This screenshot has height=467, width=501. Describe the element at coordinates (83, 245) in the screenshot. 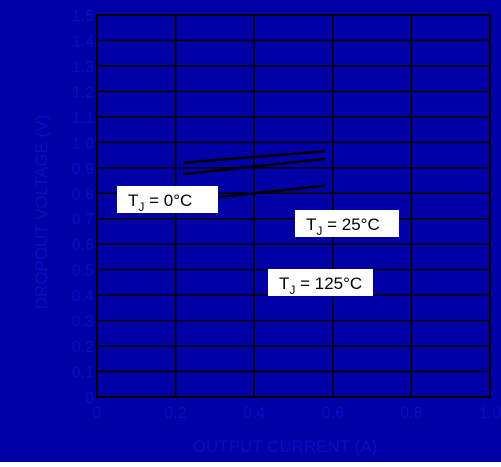

I see `y-tick-label: 0.6` at that location.